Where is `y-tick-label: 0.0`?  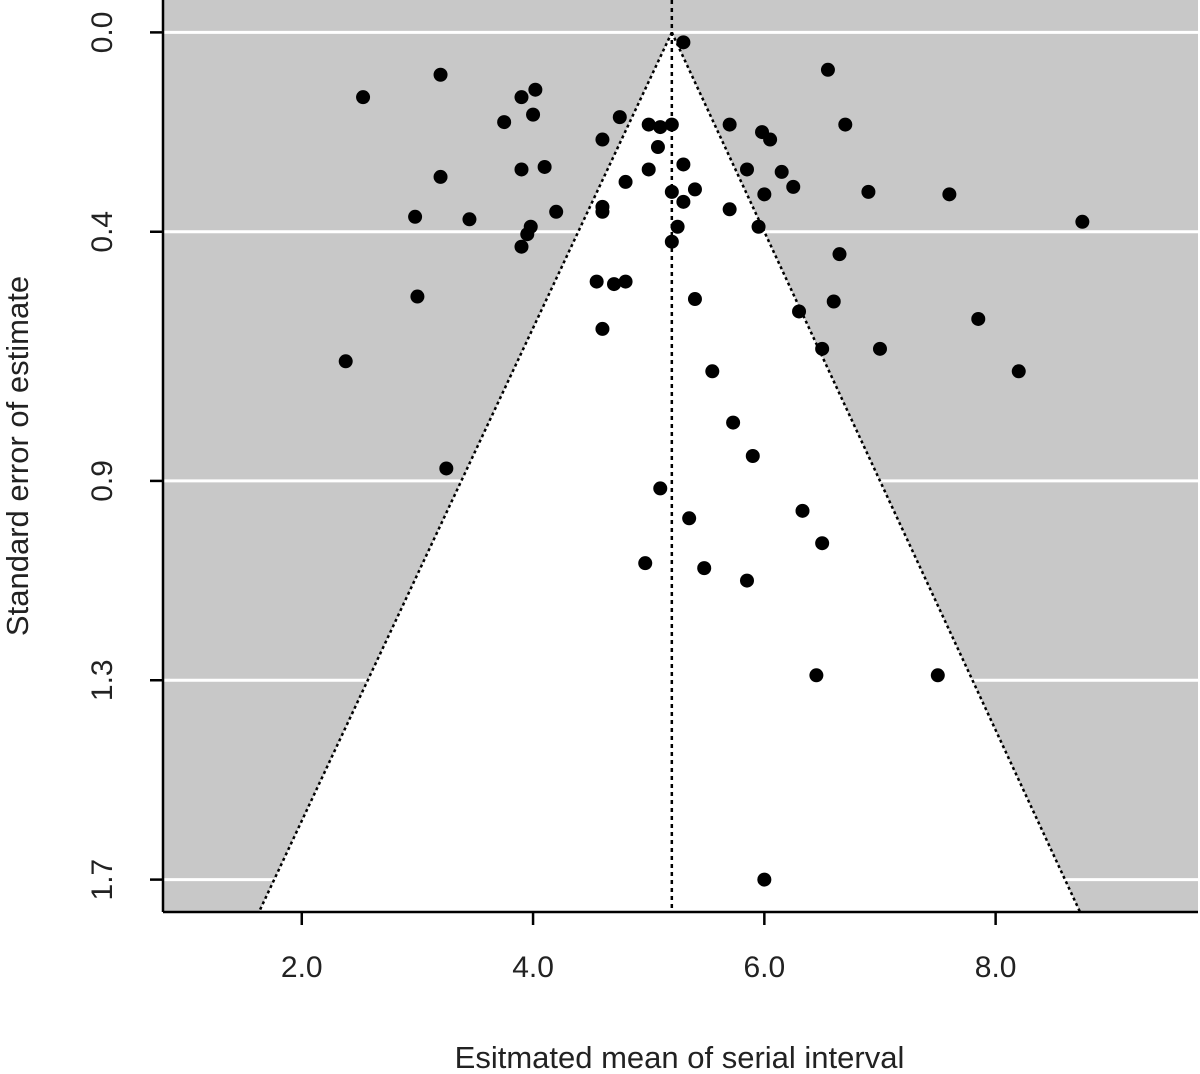 y-tick-label: 0.0 is located at coordinates (102, 33).